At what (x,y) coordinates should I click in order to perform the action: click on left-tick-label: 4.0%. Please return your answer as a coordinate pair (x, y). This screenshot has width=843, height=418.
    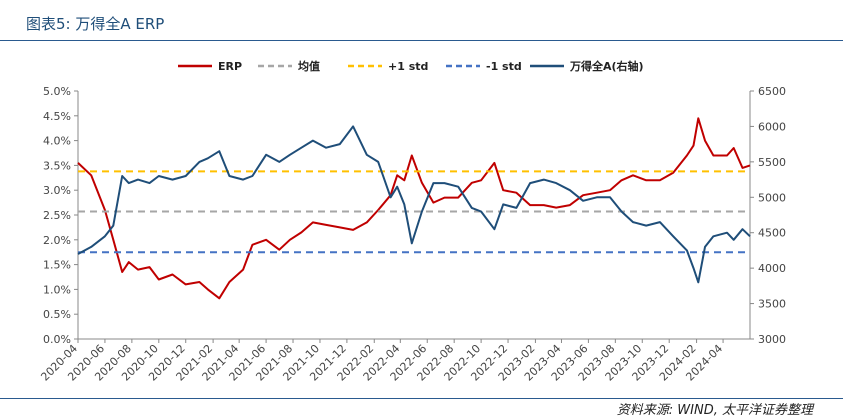
    Looking at the image, I should click on (57, 141).